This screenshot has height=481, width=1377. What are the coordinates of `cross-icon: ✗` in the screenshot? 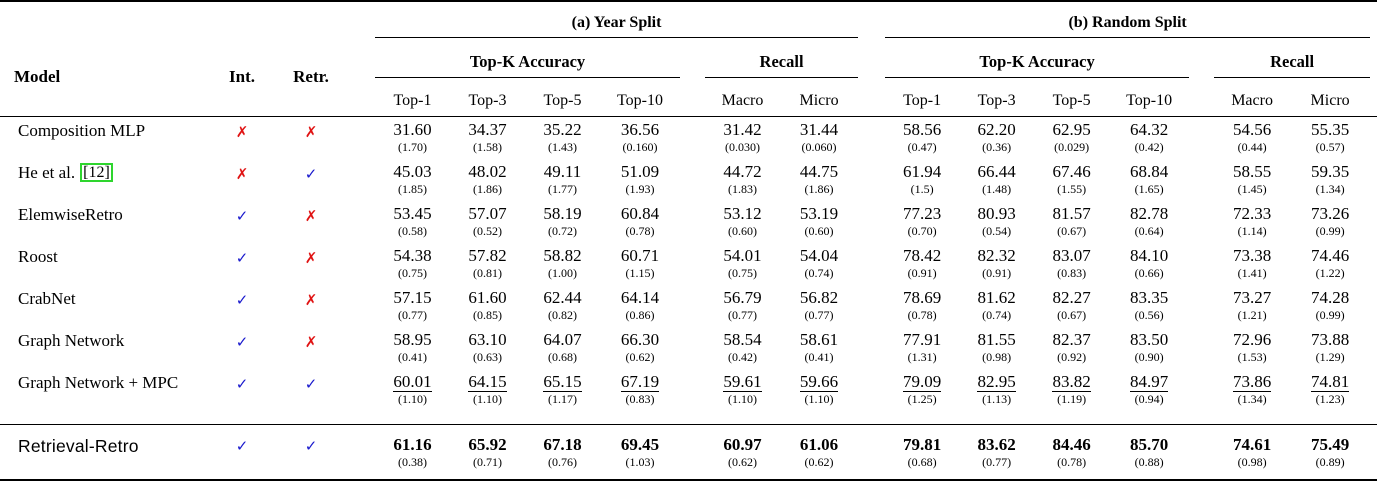 It's located at (311, 341).